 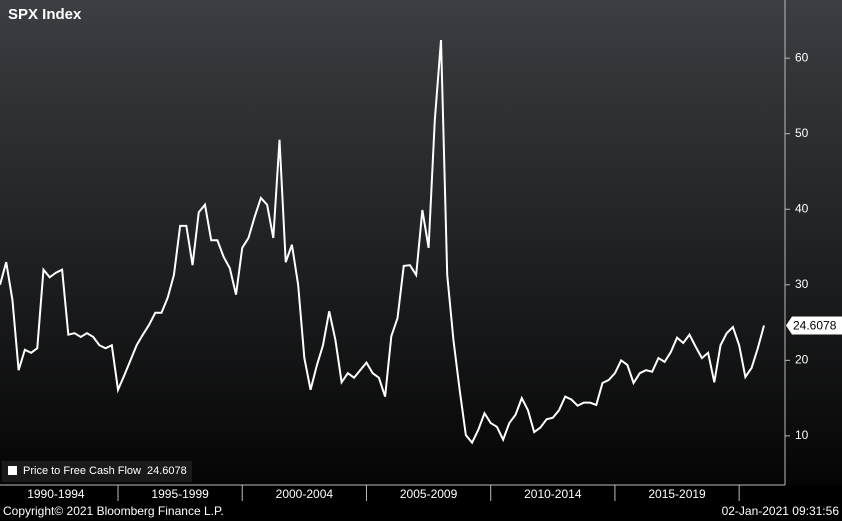 What do you see at coordinates (12, 470) in the screenshot?
I see `legend-swatch` at bounding box center [12, 470].